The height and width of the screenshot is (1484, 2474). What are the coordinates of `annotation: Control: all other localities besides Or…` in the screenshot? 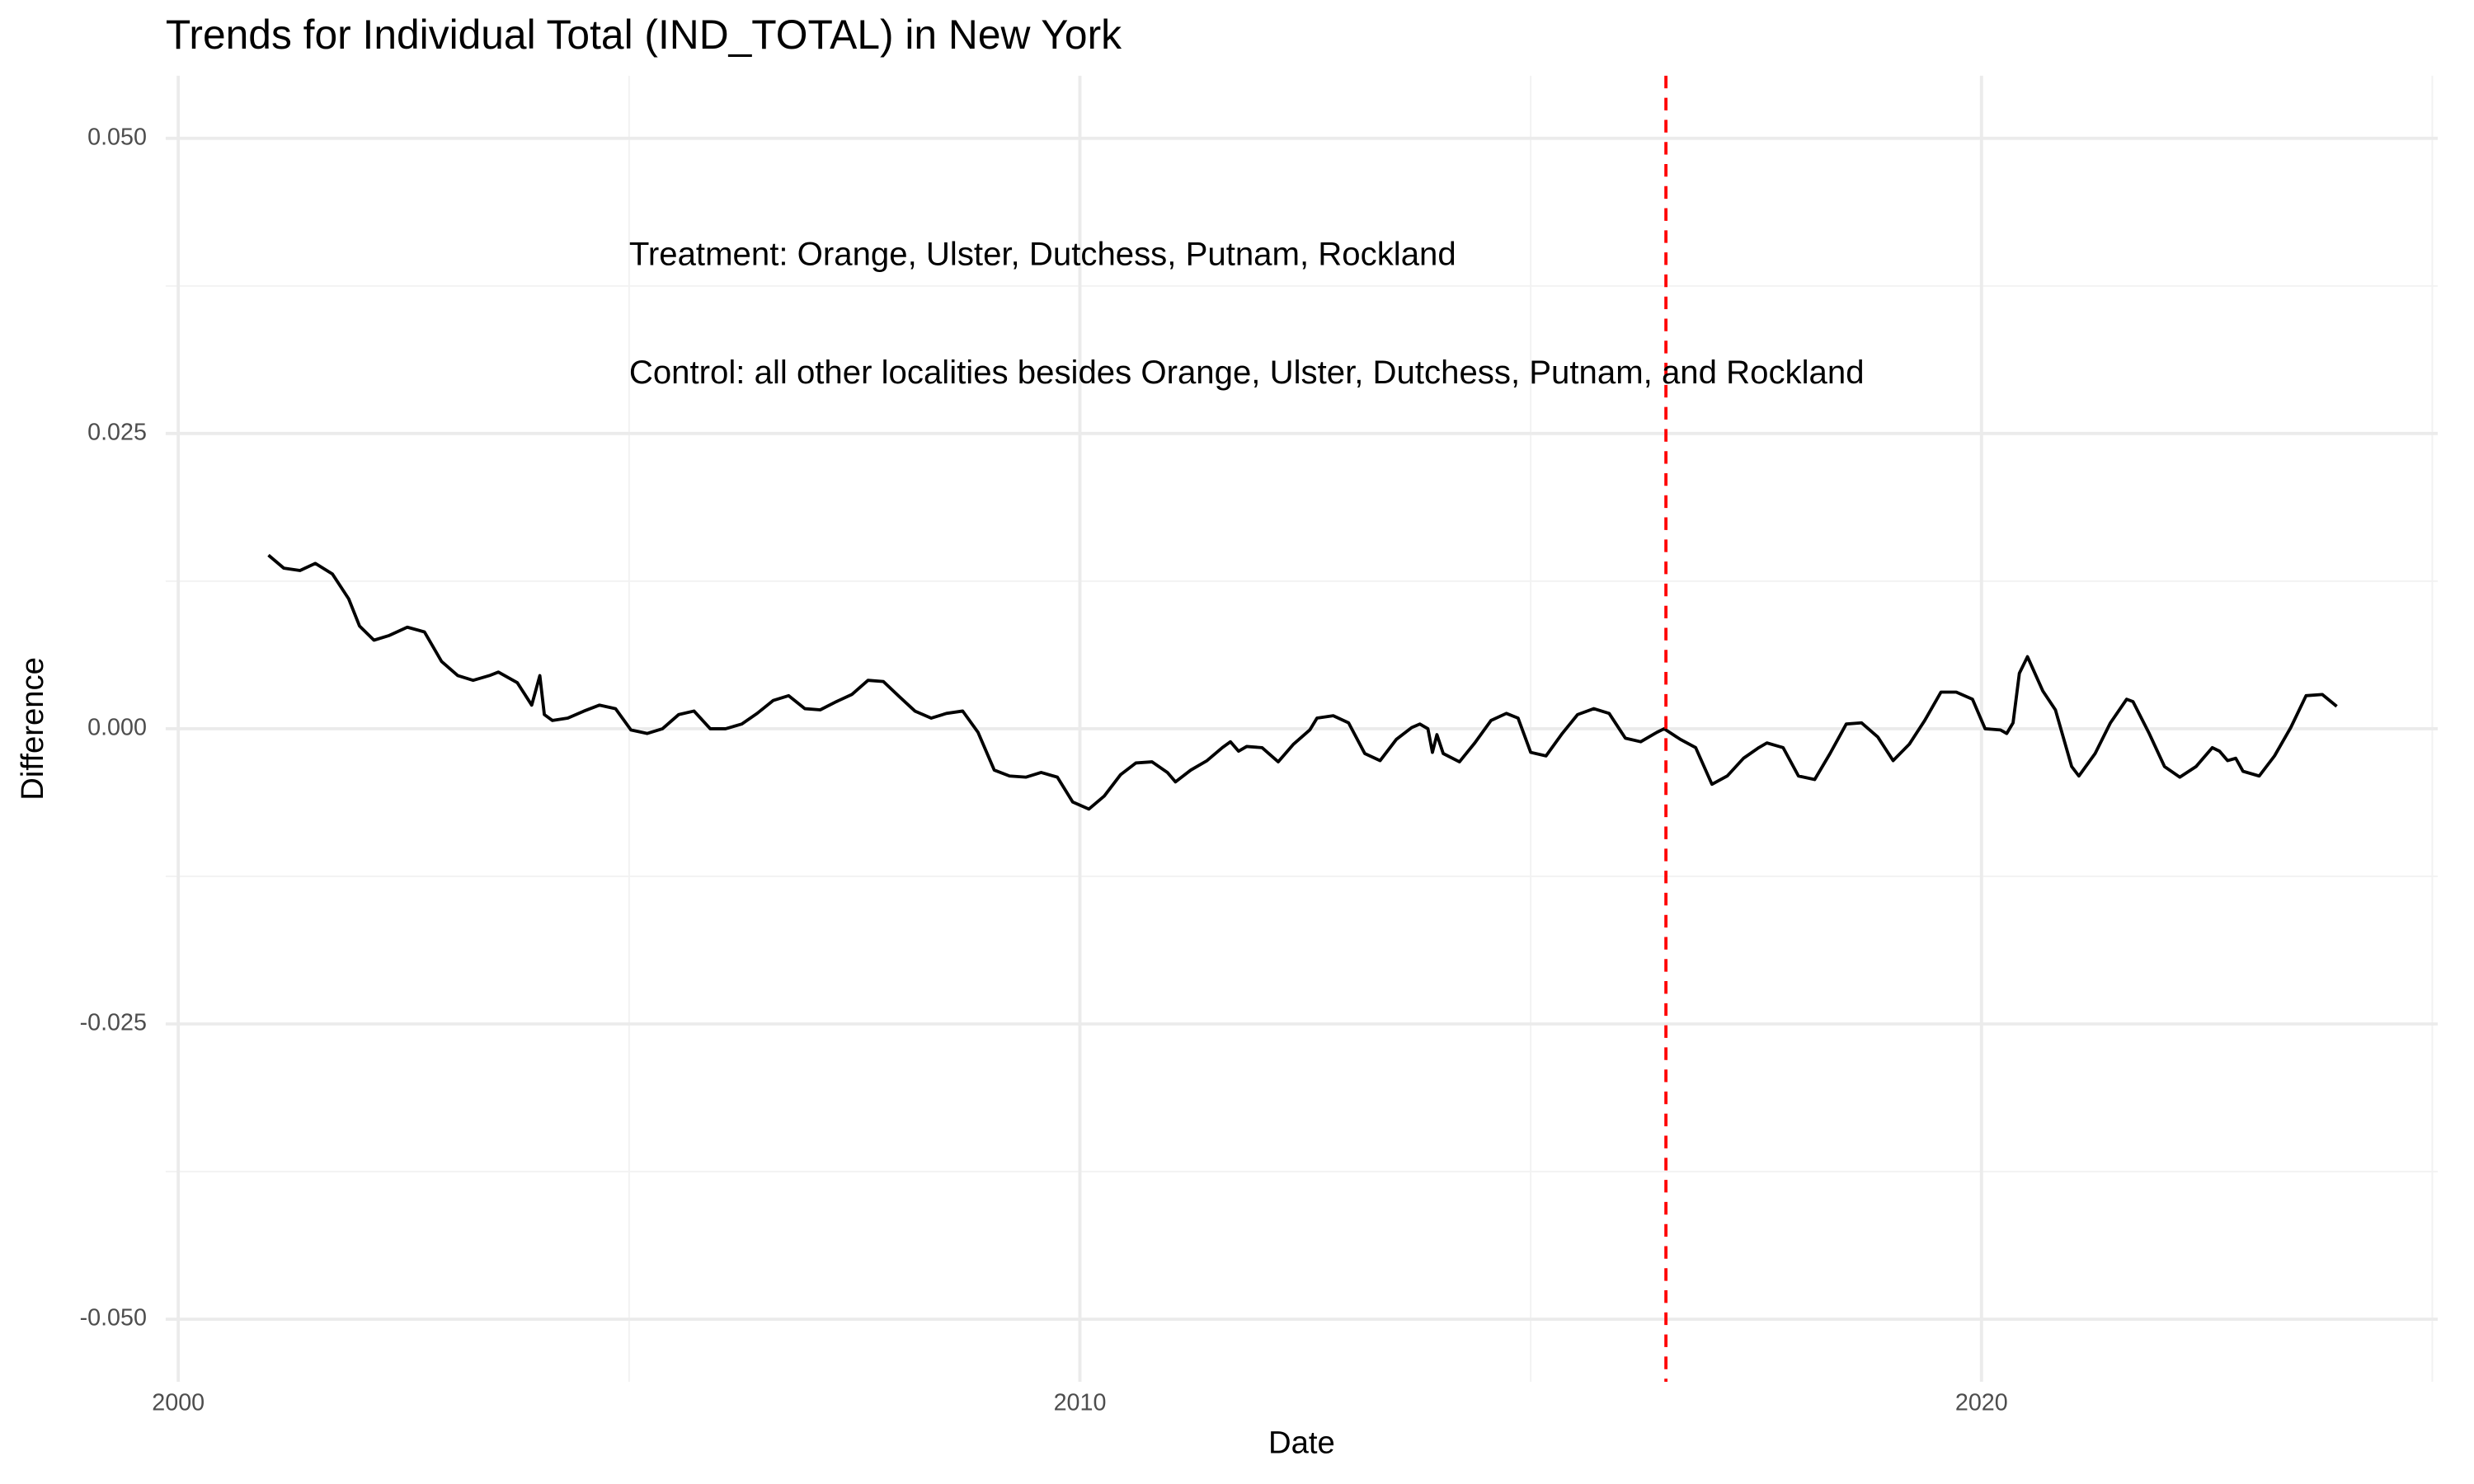 It's located at (1247, 372).